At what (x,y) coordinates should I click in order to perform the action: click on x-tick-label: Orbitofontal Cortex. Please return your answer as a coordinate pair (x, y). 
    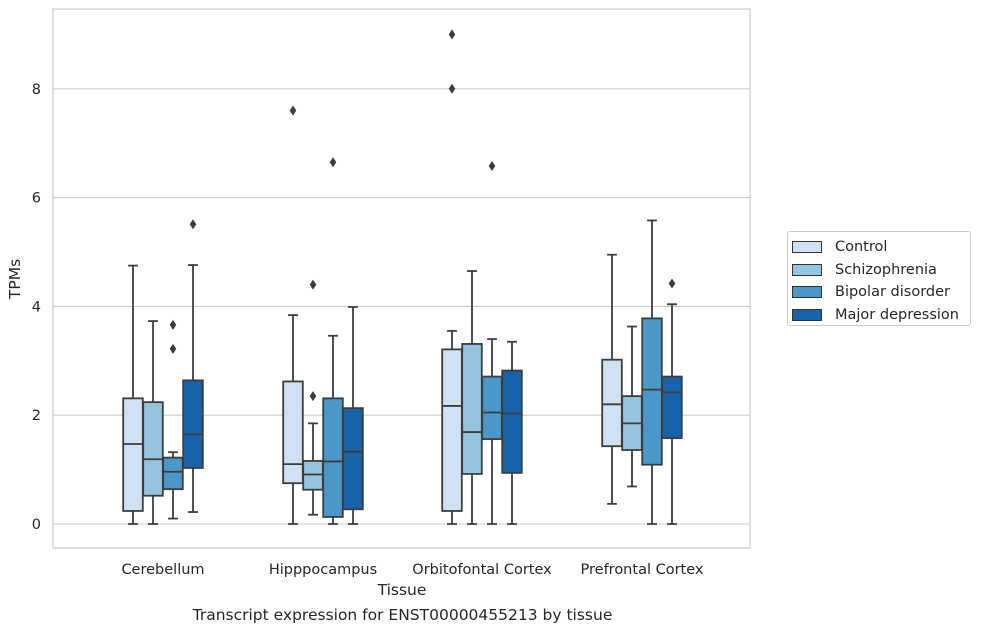
    Looking at the image, I should click on (482, 570).